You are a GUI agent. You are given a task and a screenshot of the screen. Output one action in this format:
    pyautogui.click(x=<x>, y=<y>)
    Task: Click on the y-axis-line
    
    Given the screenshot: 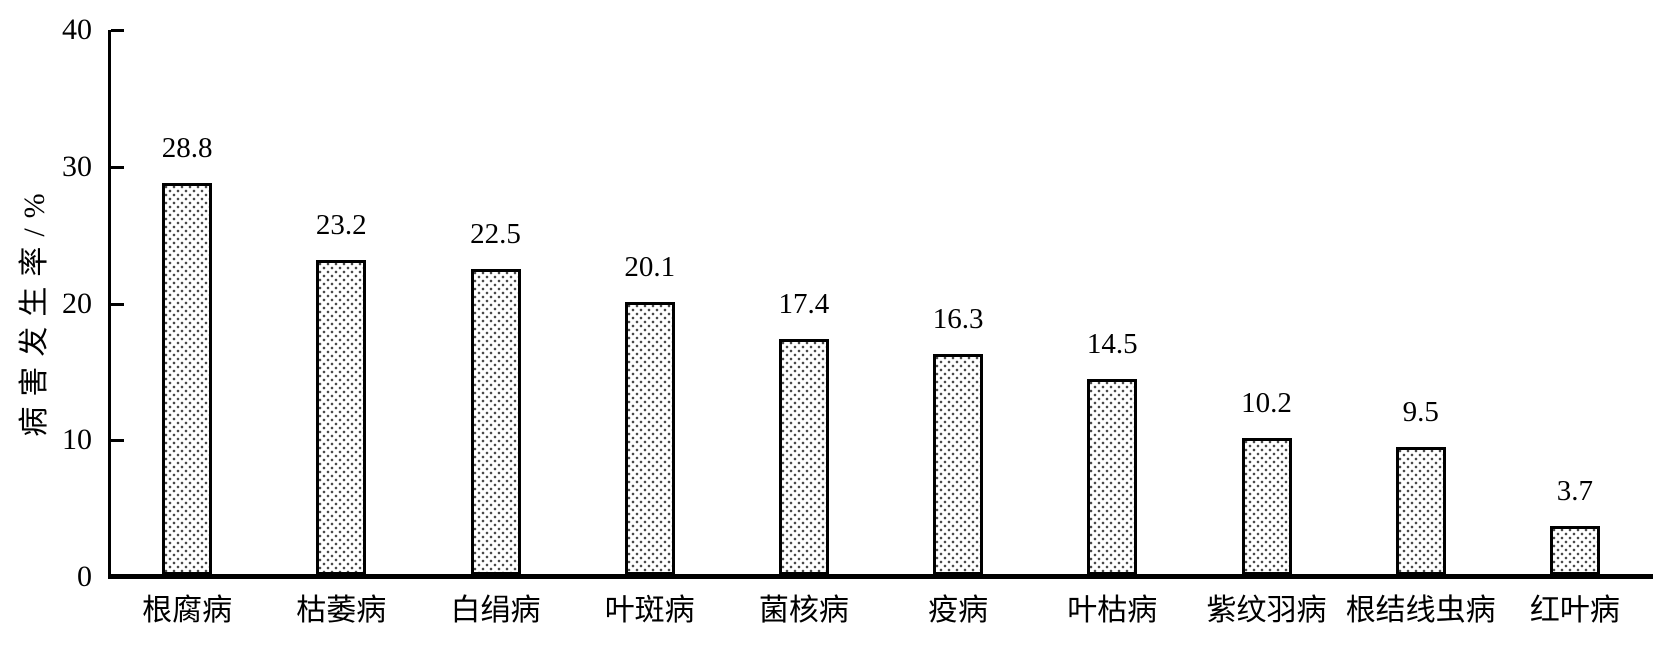 What is the action you would take?
    pyautogui.click(x=109, y=304)
    